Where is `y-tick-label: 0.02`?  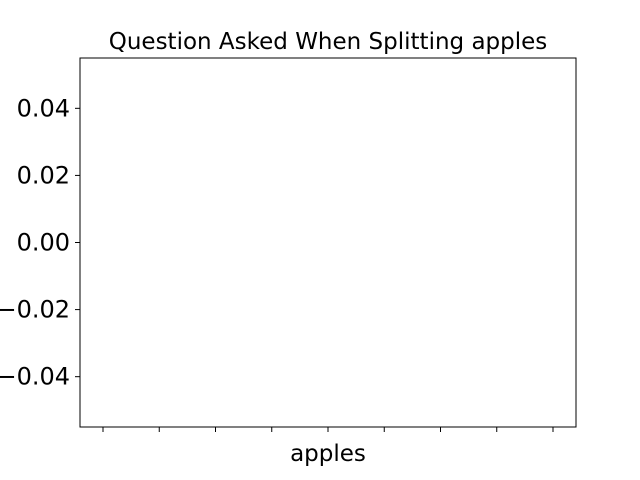 y-tick-label: 0.02 is located at coordinates (43, 175).